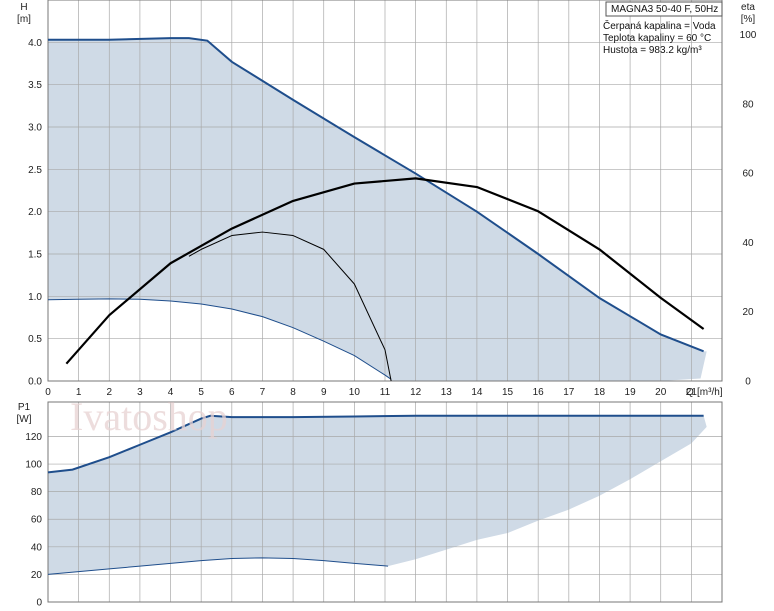 This screenshot has width=774, height=611. Describe the element at coordinates (35, 297) in the screenshot. I see `head-y-tick-label: 1.0` at that location.